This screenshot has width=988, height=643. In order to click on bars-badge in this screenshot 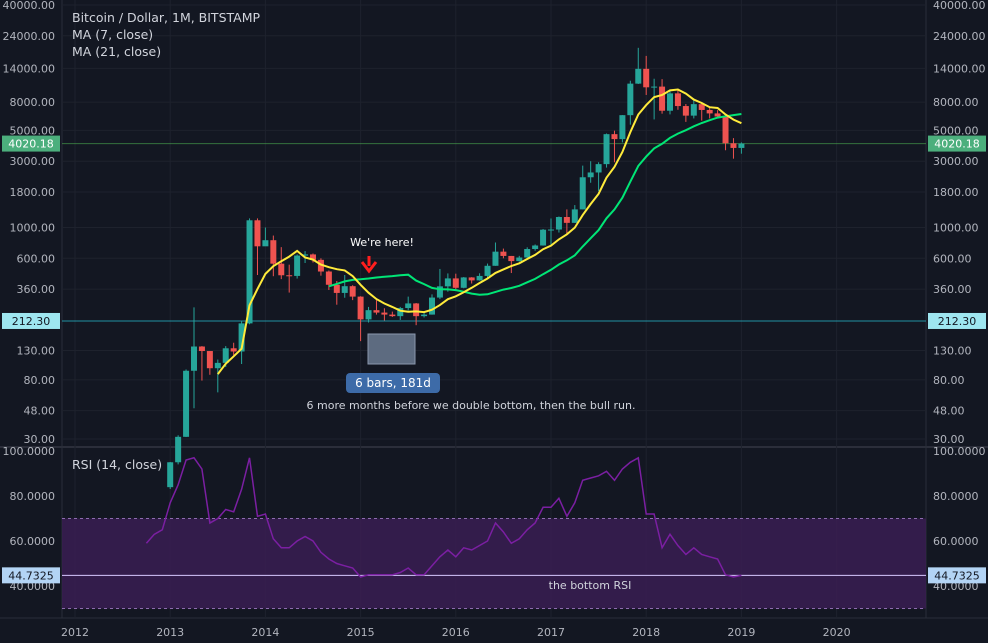, I will do `click(393, 383)`.